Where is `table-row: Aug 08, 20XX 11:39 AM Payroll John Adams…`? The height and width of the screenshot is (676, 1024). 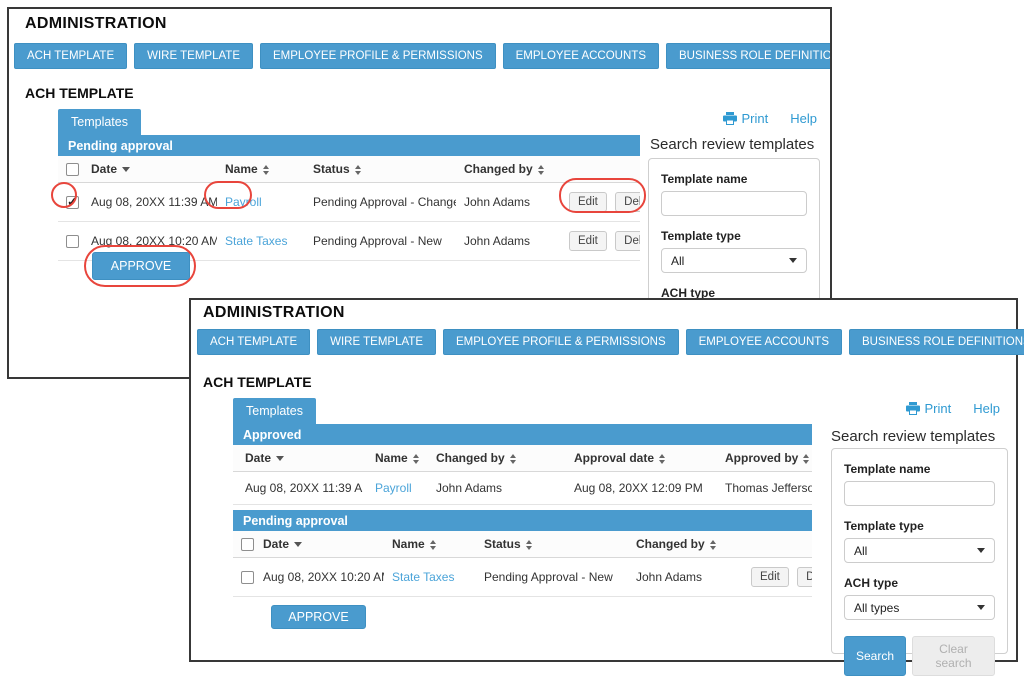 table-row: Aug 08, 20XX 11:39 AM Payroll John Adams… is located at coordinates (522, 488).